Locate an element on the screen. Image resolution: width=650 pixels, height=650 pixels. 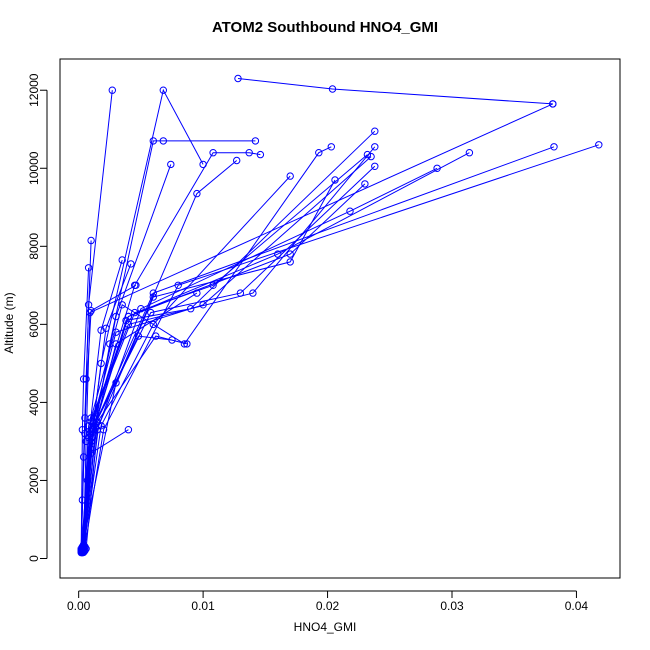
chart-title: ATOM2 Southbound HNO4_GMI is located at coordinates (325, 27).